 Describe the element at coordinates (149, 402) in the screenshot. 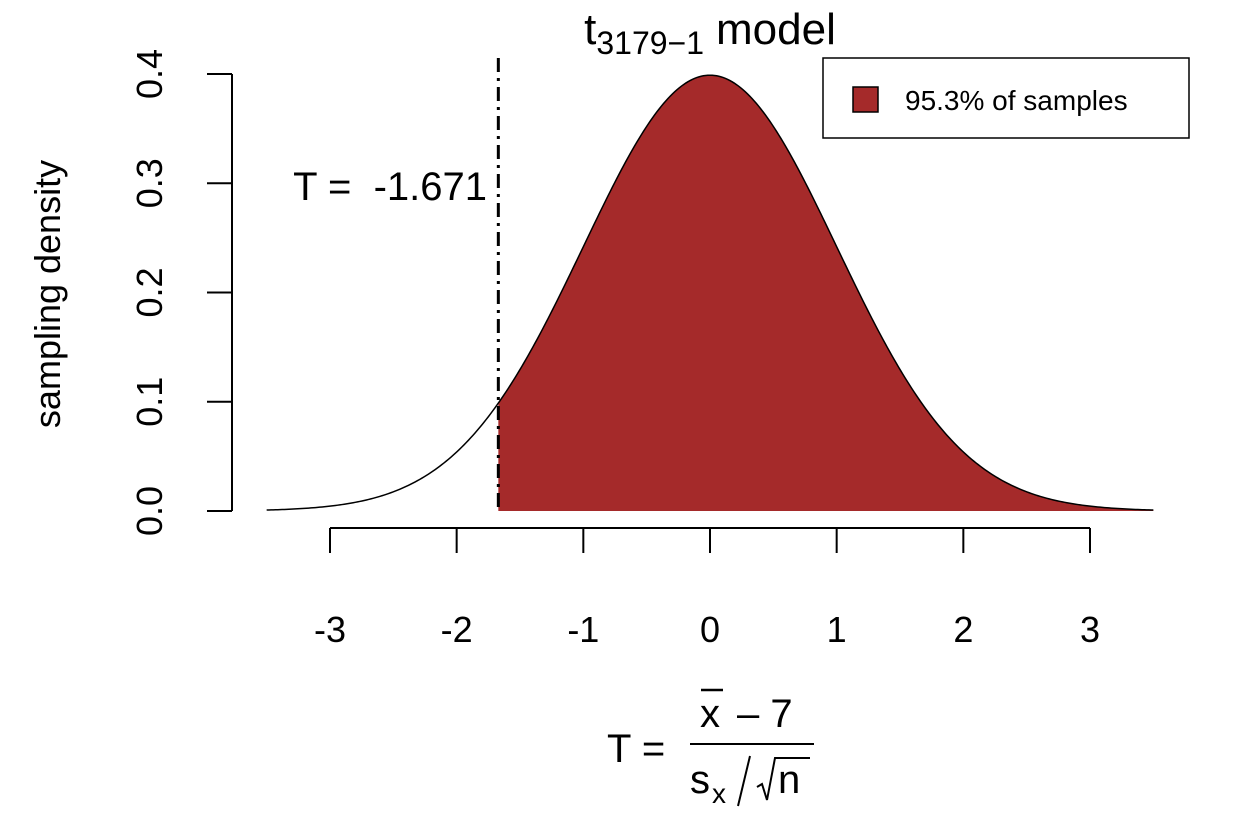

I see `y-tick-label: 0.1` at that location.